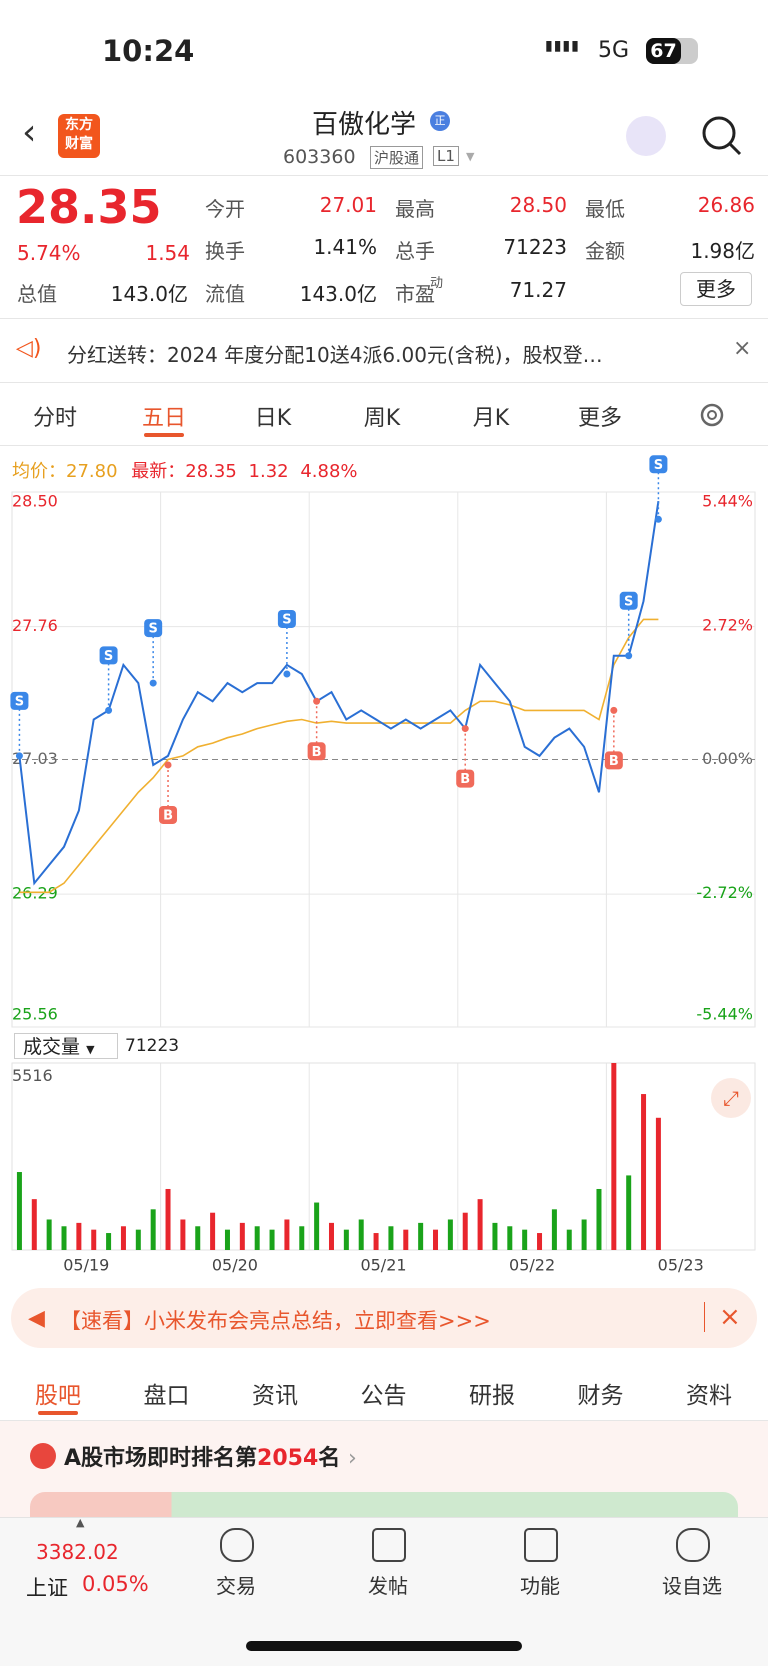 The height and width of the screenshot is (1666, 768). I want to click on pe-tag: 动, so click(437, 283).